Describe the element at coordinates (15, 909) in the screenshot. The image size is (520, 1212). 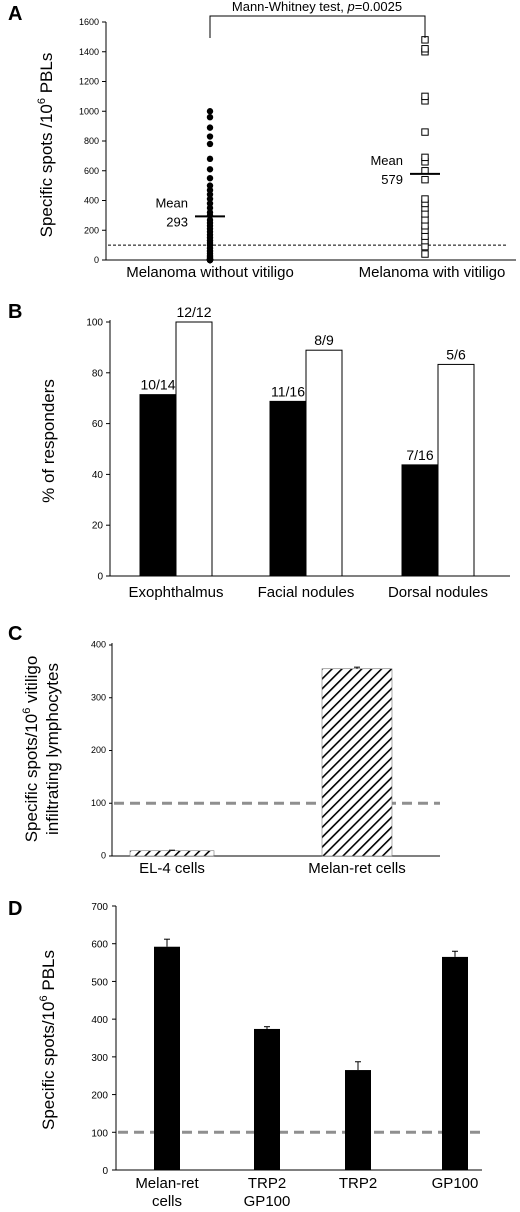
I see `panel-d-letter: D` at that location.